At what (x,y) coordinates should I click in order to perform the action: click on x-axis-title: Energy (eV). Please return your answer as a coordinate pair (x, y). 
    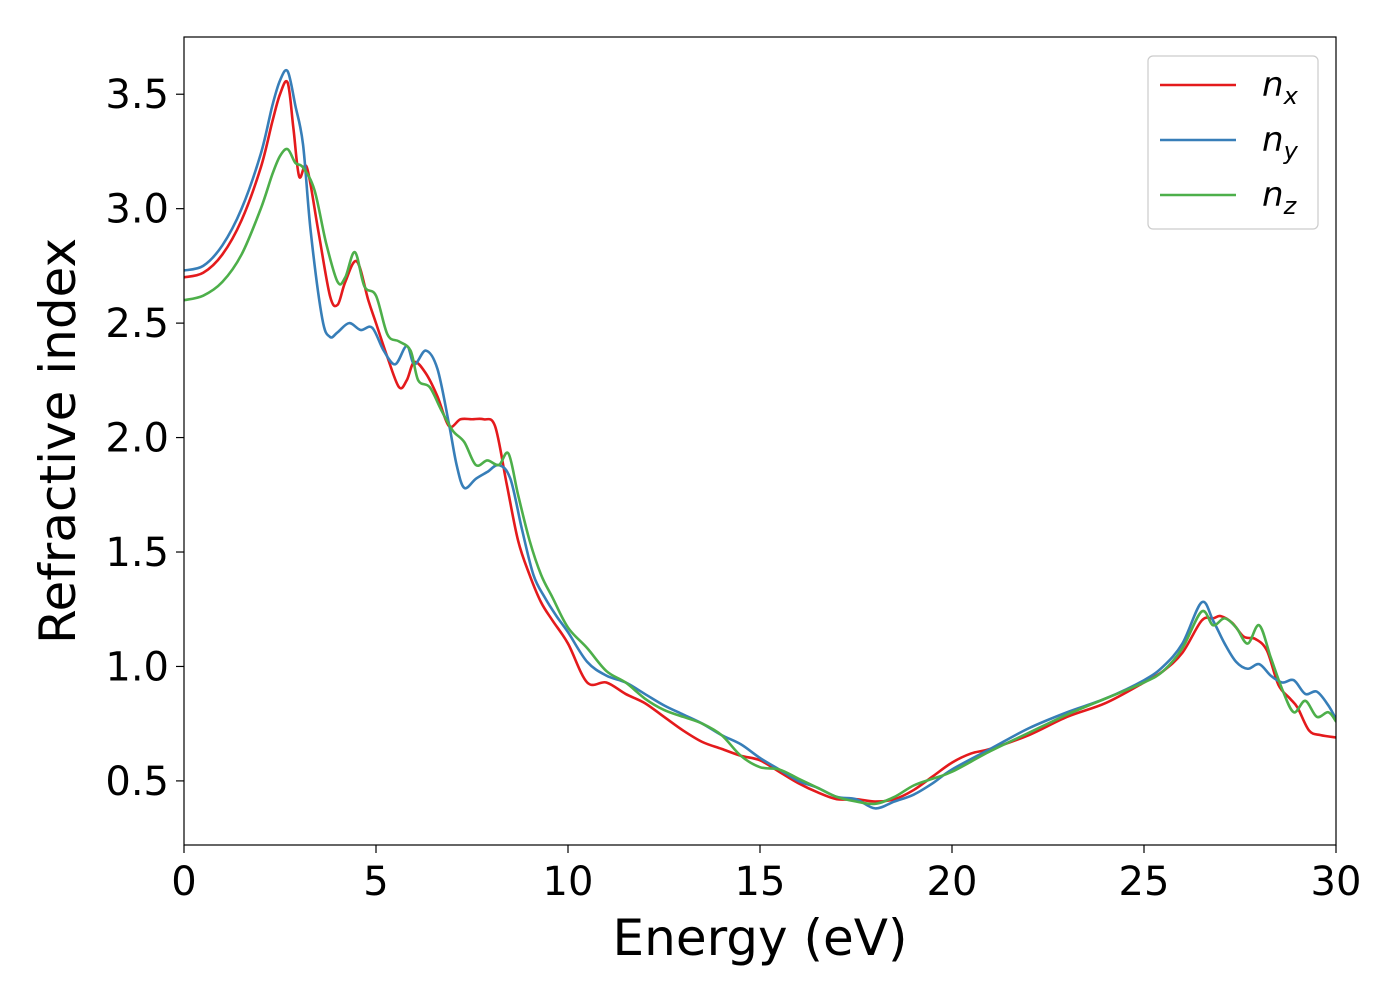
    Looking at the image, I should click on (760, 938).